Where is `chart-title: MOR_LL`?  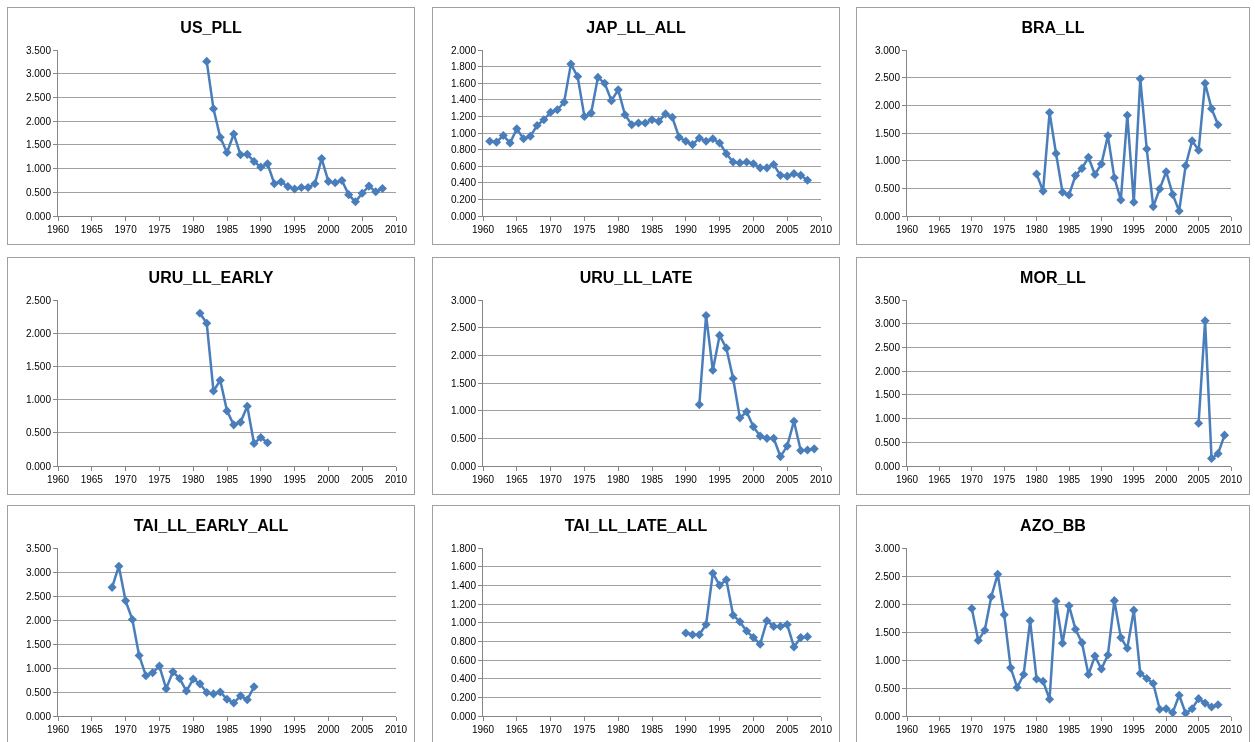 chart-title: MOR_LL is located at coordinates (1053, 278).